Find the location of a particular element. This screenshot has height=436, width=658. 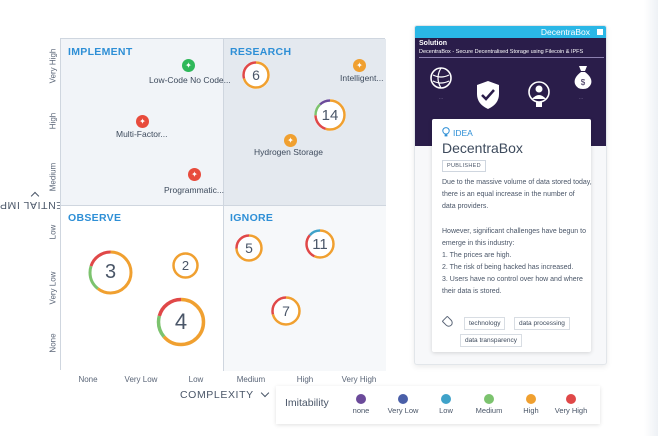

cluster-count: 5 is located at coordinates (249, 248).